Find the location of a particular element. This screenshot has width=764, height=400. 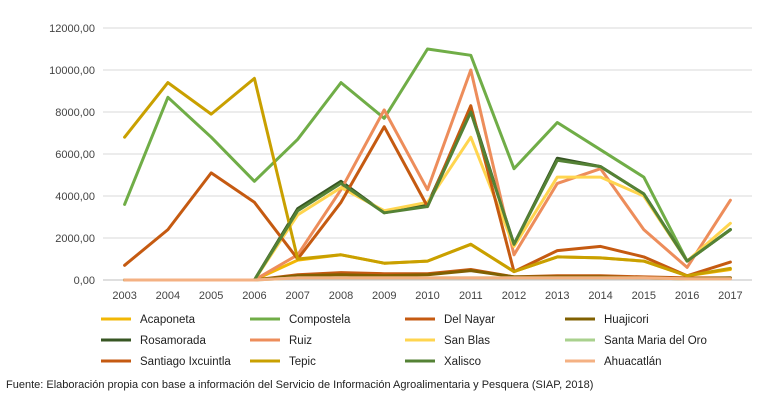

legend-label: Huajicori is located at coordinates (626, 320).